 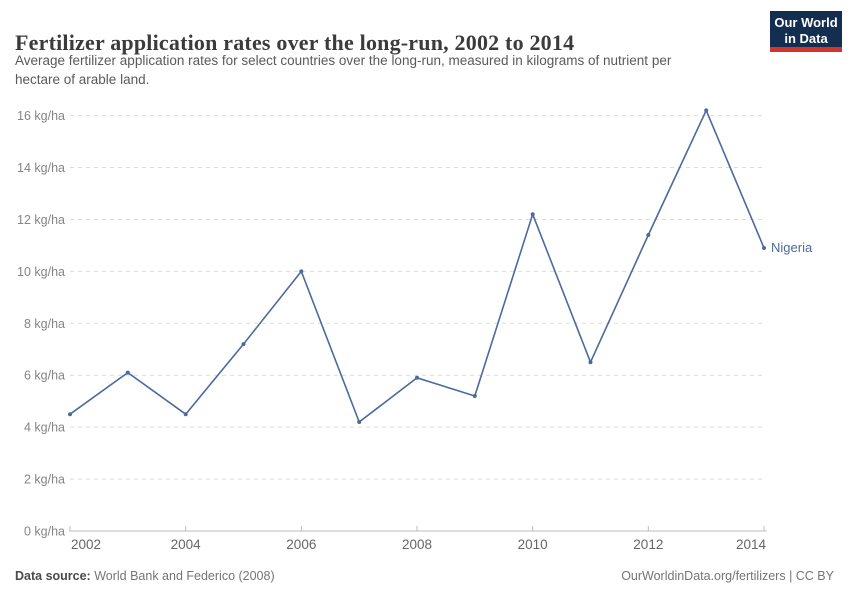 What do you see at coordinates (86, 544) in the screenshot?
I see `x-axis-tick-label: 2002` at bounding box center [86, 544].